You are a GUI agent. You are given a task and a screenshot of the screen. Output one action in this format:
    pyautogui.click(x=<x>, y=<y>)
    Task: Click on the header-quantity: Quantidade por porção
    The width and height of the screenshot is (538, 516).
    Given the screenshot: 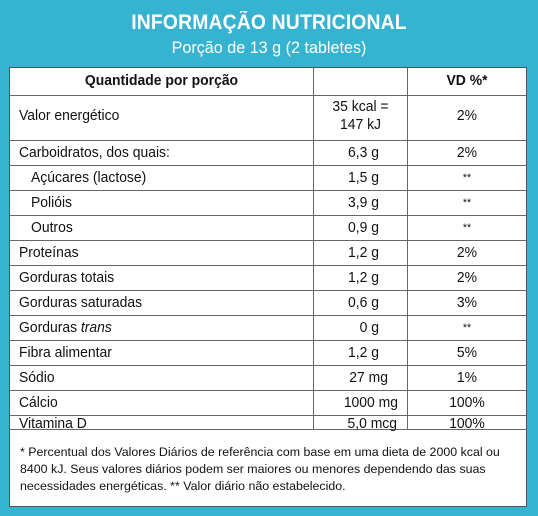 What is the action you would take?
    pyautogui.click(x=161, y=81)
    